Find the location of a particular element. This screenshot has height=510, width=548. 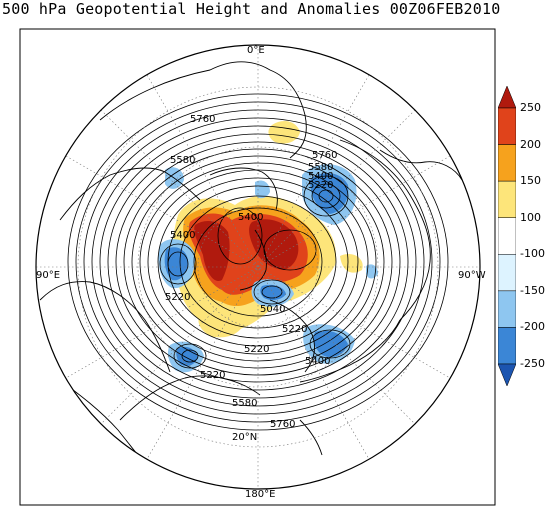

meridian-label-left: 90°E is located at coordinates (48, 275).